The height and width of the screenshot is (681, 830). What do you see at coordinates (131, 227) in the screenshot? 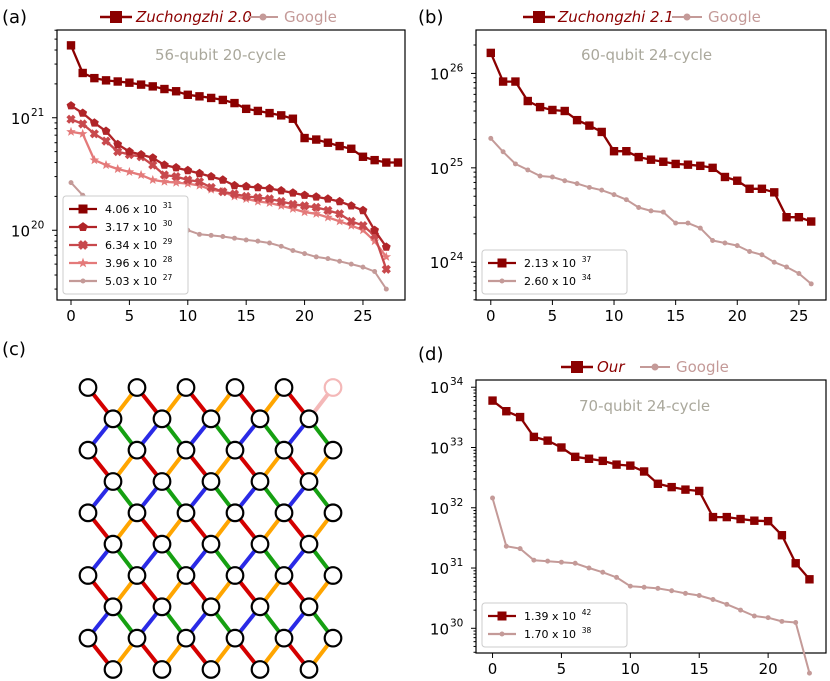
I see `legend-label: 3.17 x 10` at bounding box center [131, 227].